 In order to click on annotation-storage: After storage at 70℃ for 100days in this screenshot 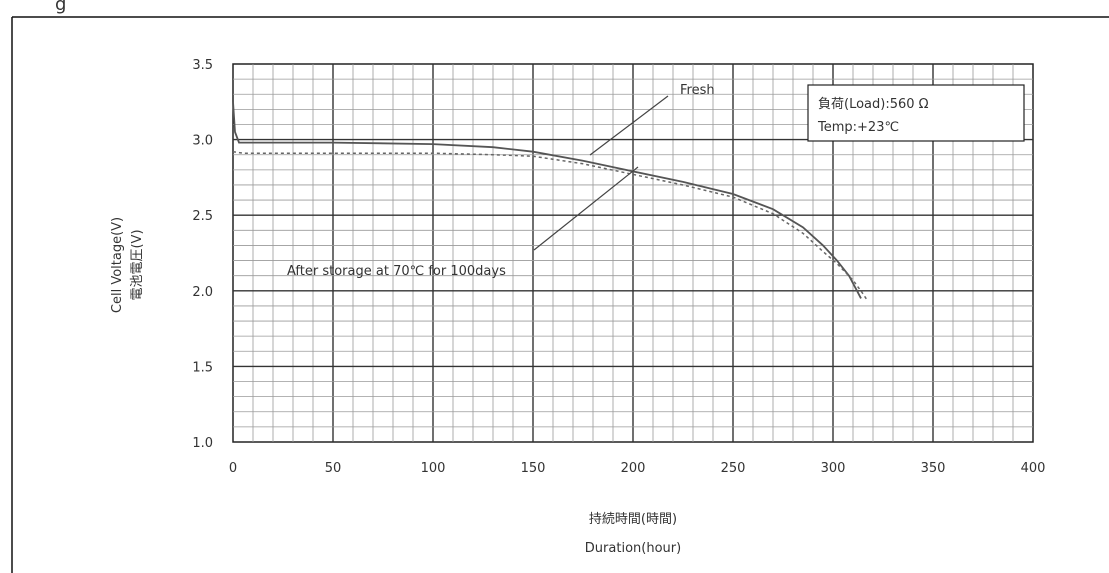, I will do `click(396, 271)`.